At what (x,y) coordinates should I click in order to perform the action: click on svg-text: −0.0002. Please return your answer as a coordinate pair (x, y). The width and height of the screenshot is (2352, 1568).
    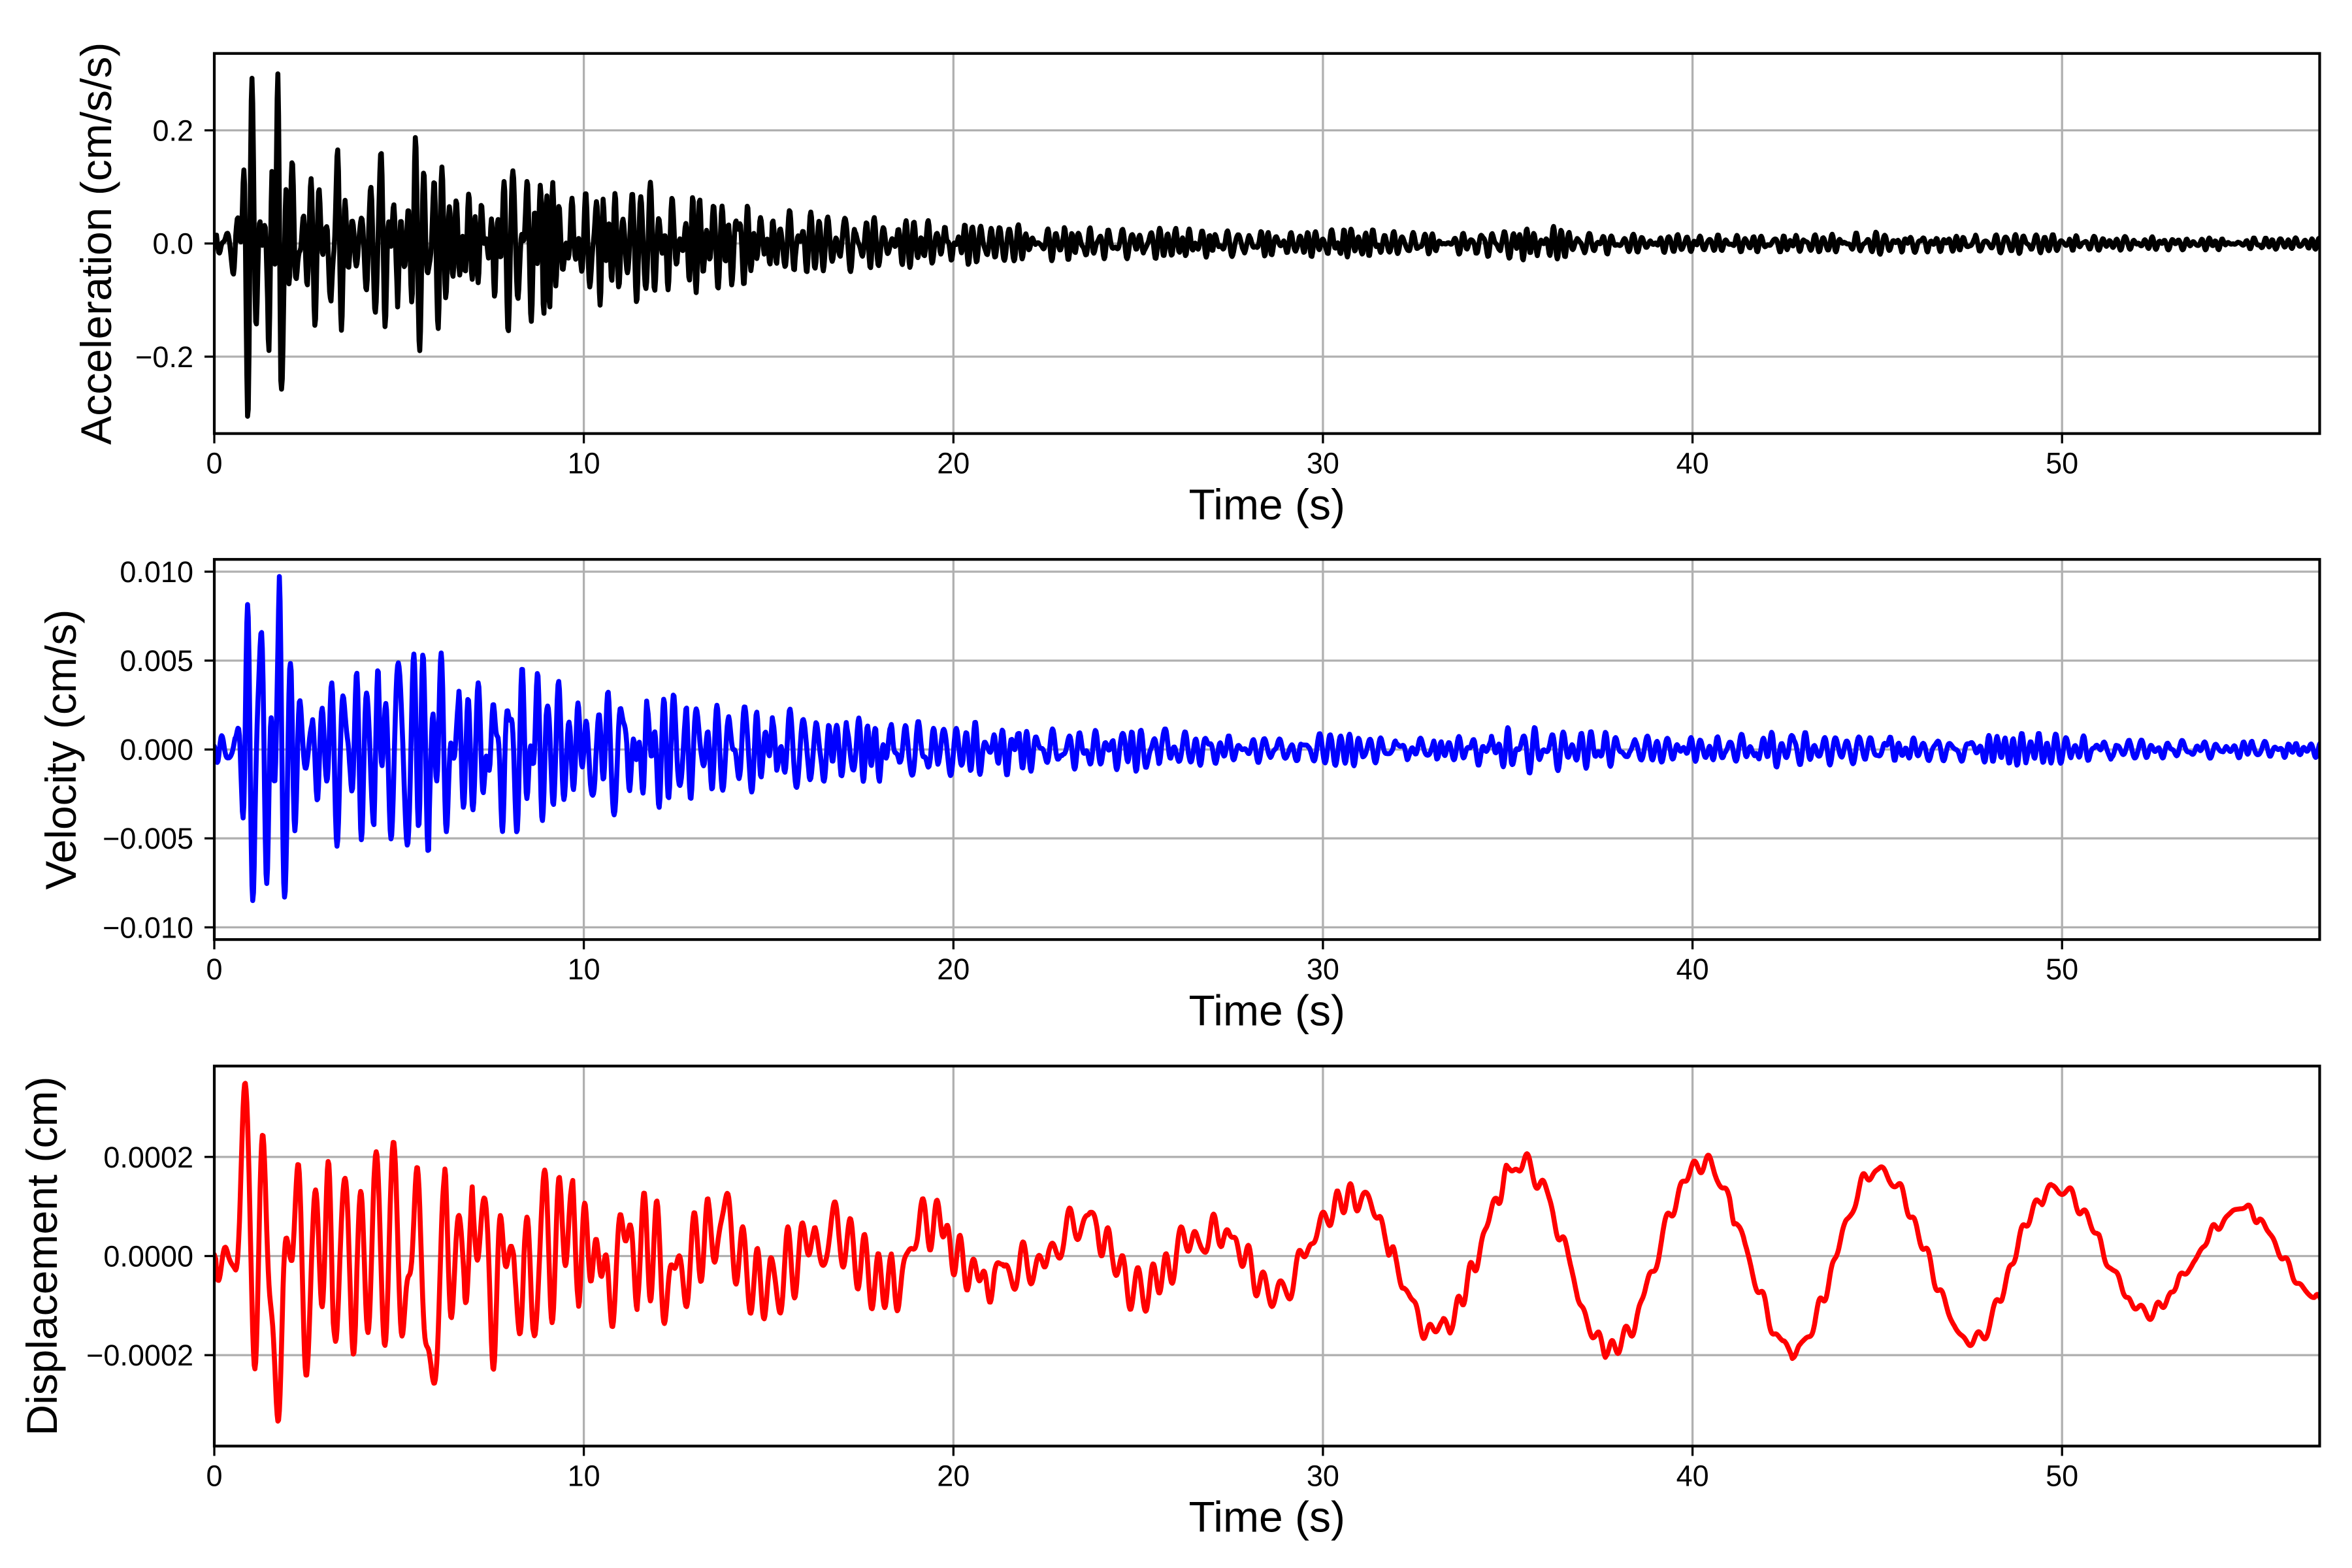
    Looking at the image, I should click on (139, 1355).